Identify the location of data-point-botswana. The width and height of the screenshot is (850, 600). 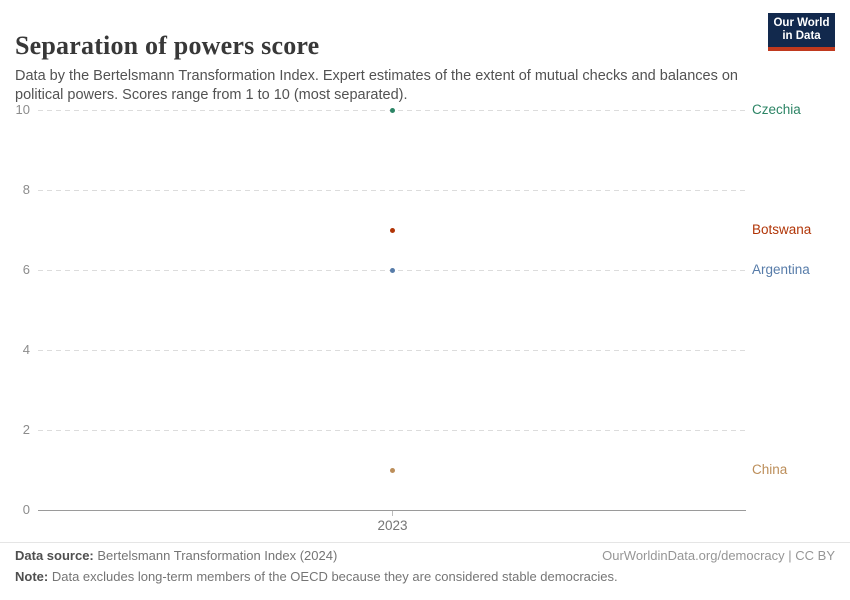
(392, 230).